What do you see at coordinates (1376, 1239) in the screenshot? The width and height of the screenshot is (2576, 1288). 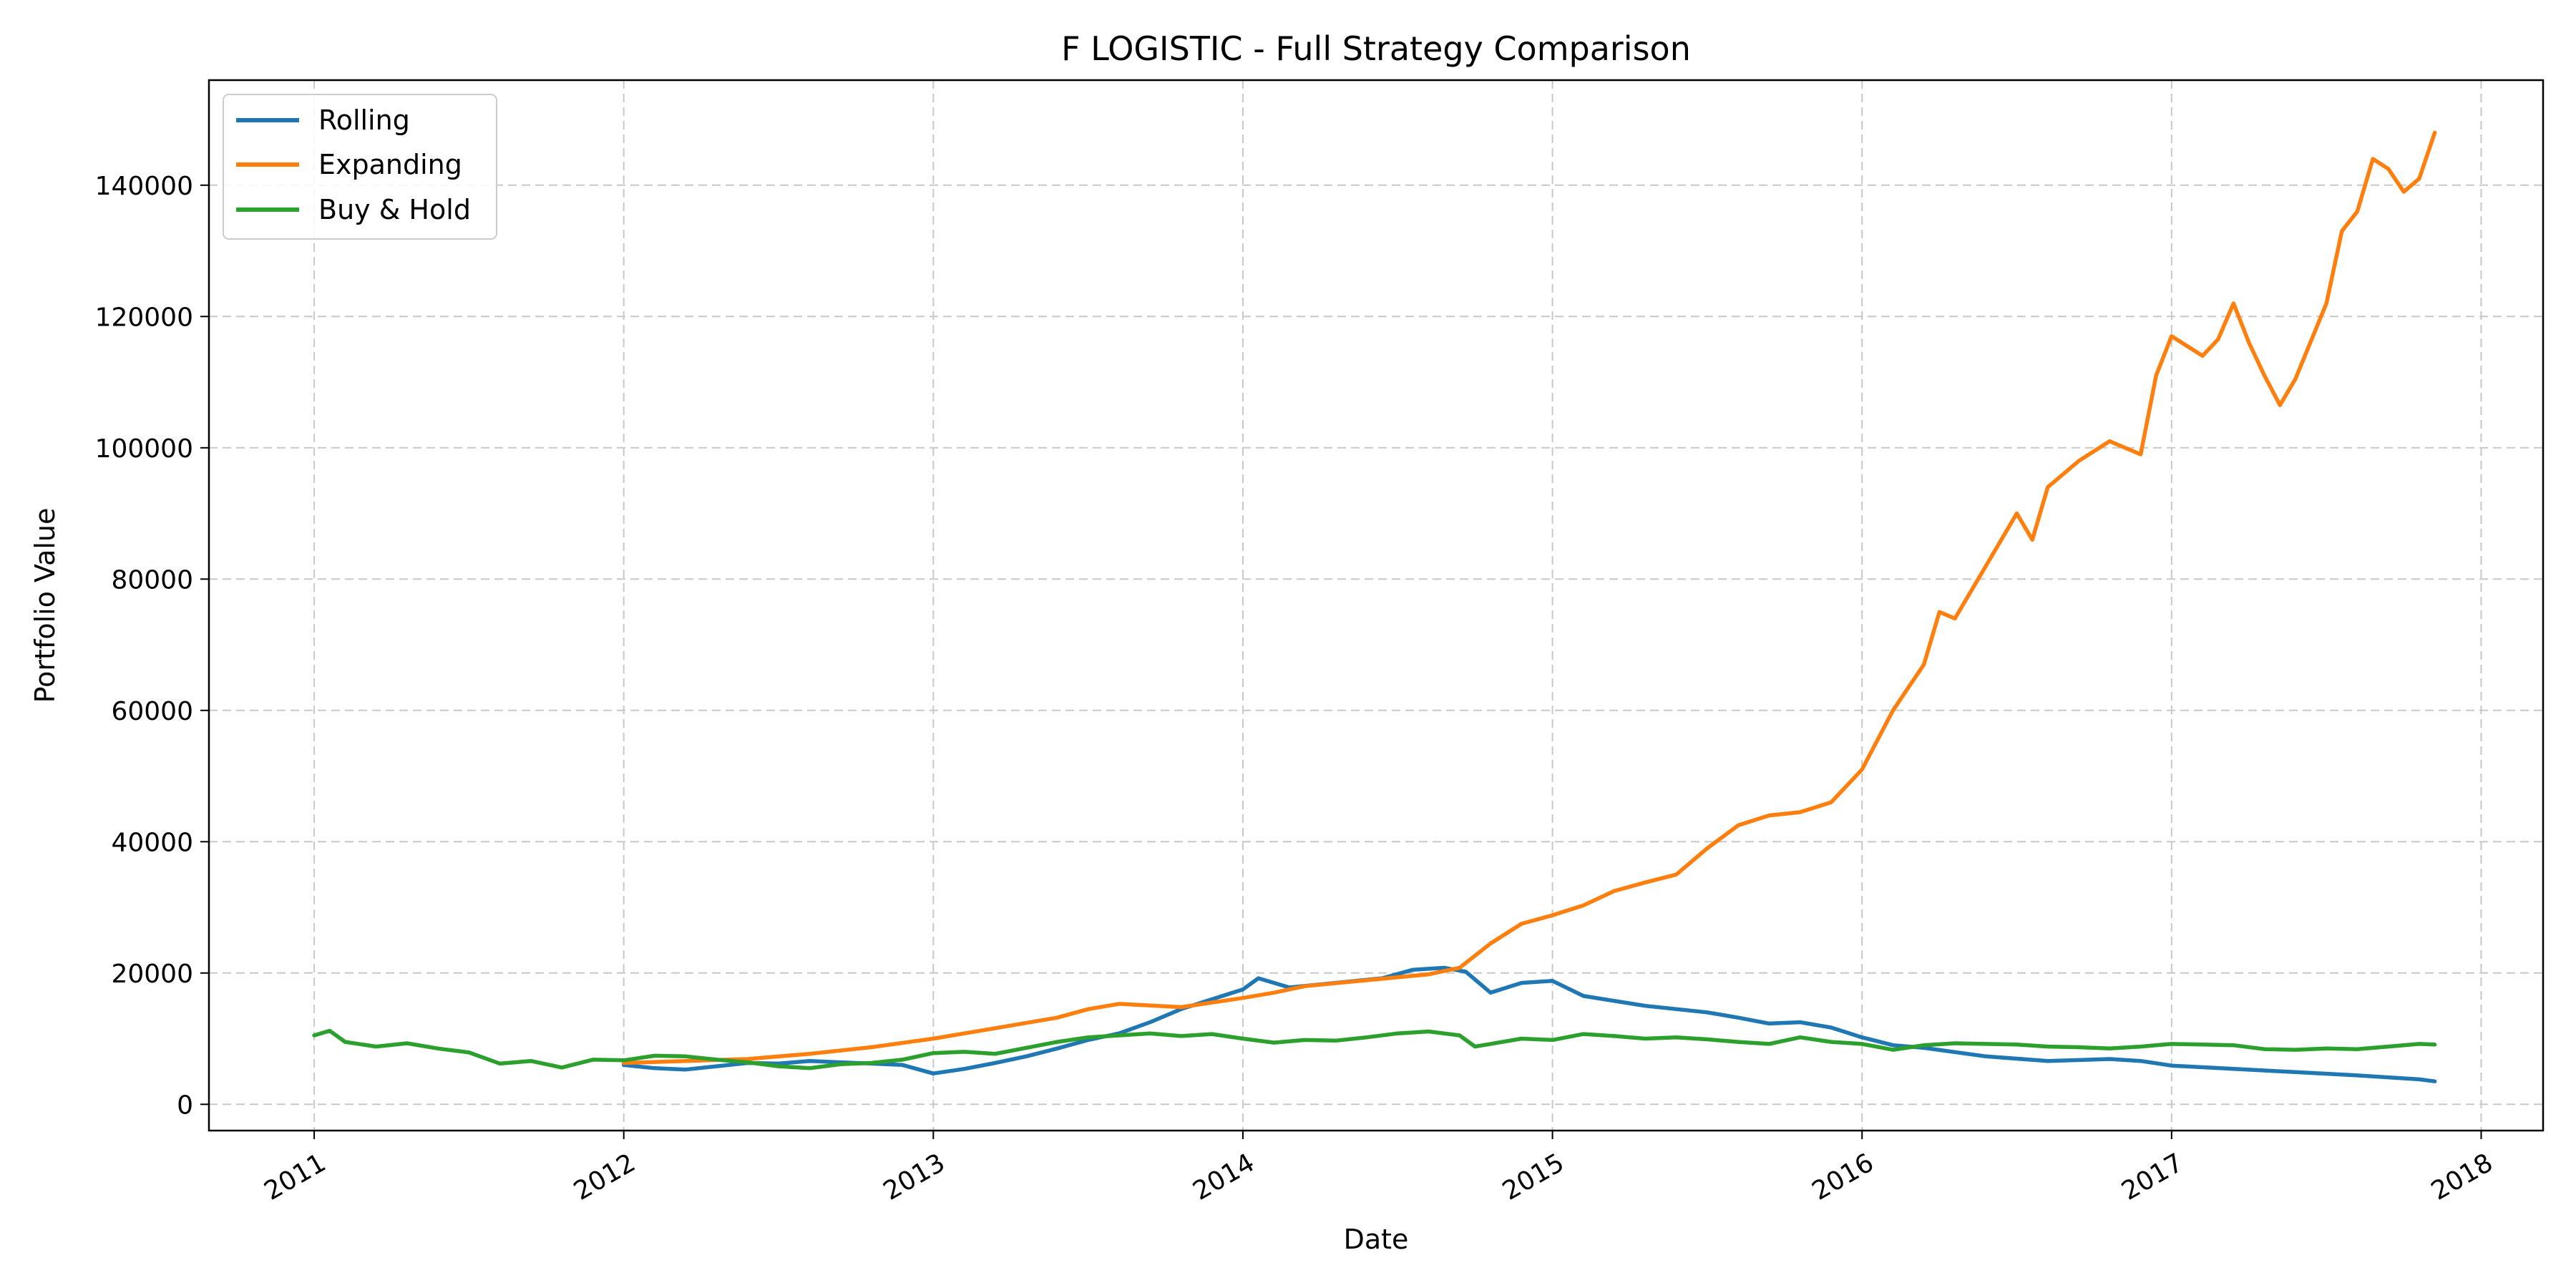 I see `x-axis-label: Date` at bounding box center [1376, 1239].